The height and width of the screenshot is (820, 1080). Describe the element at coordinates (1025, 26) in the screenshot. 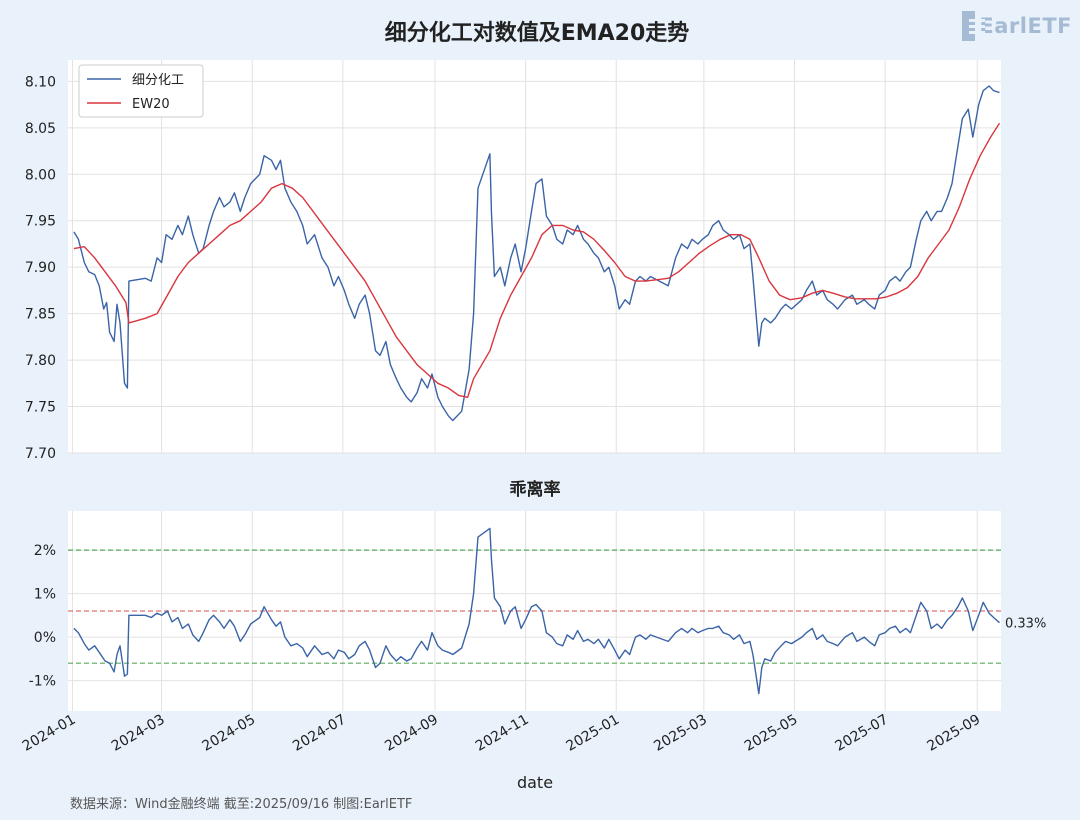

I see `logo-text: EarlETF` at that location.